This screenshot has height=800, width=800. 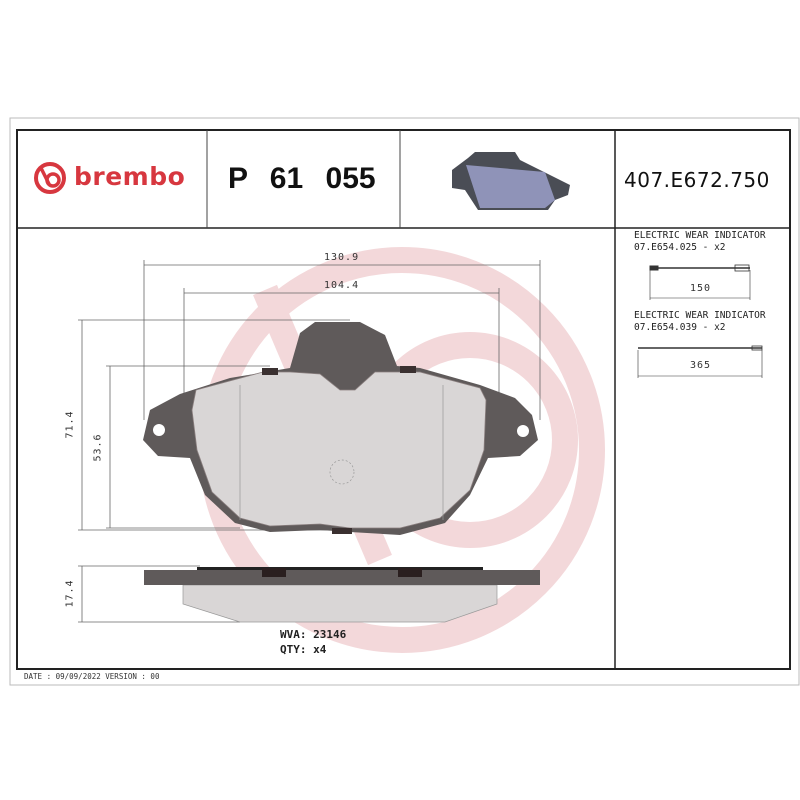 What do you see at coordinates (340, 428) in the screenshot?
I see `pad-front-view` at bounding box center [340, 428].